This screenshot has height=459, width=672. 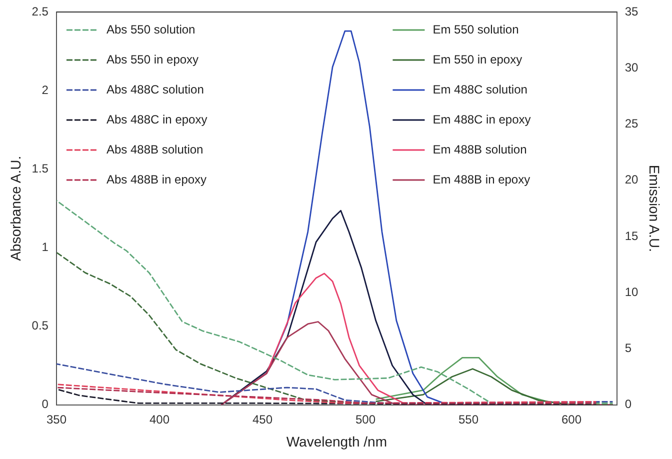 I want to click on x-tick-label: 500, so click(x=365, y=419).